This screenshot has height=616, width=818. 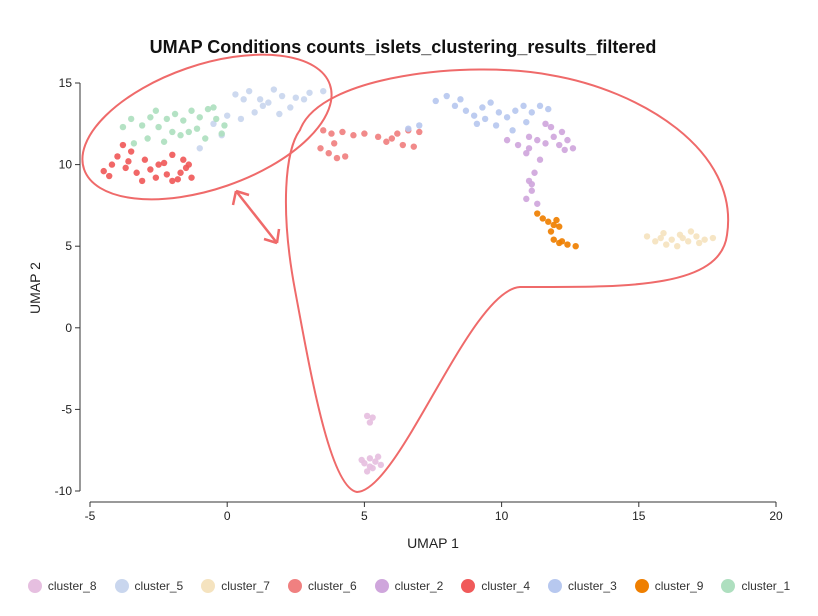 I want to click on legend-item-cluster_5: cluster_5, so click(x=148, y=586).